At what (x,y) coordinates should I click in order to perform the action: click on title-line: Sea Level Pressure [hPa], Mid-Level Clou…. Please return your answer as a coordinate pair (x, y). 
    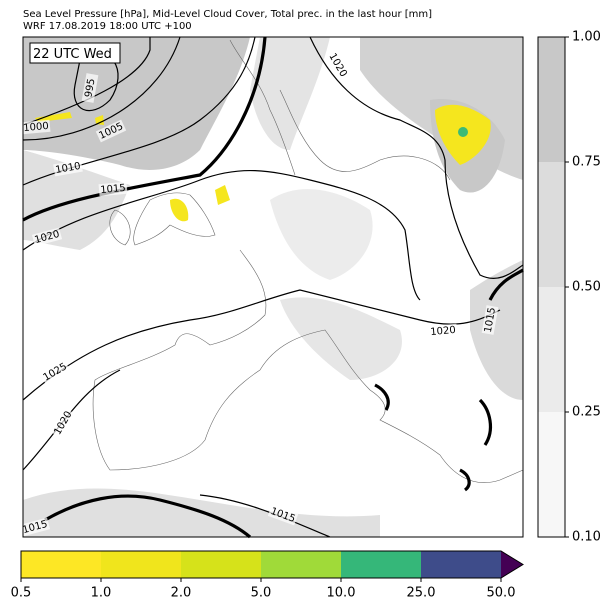
    Looking at the image, I should click on (227, 14).